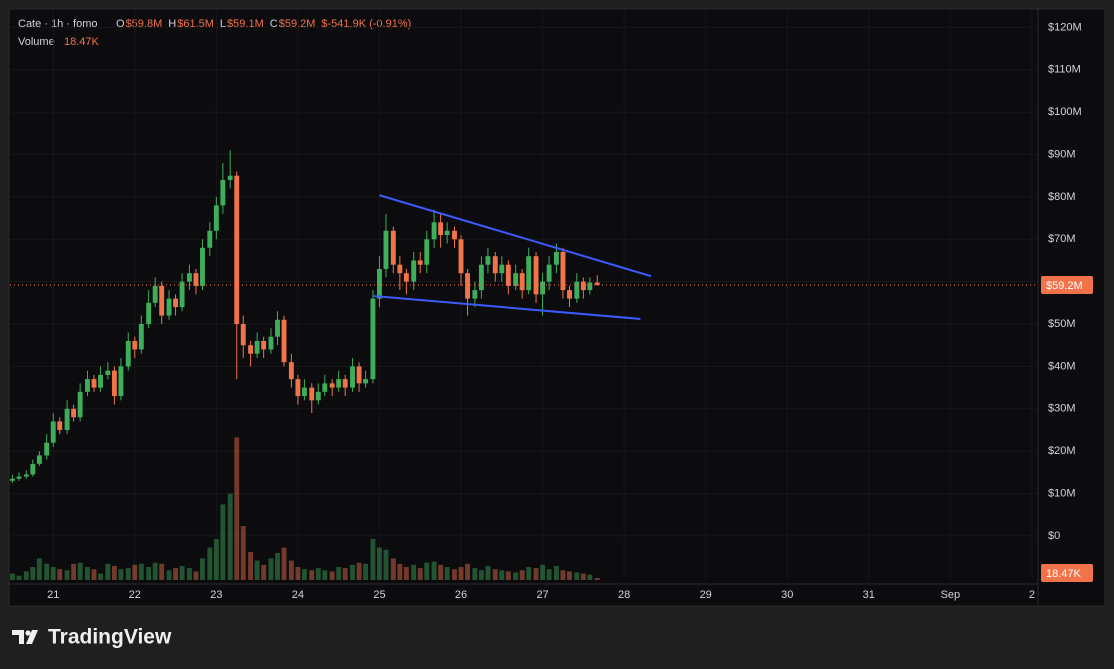 The image size is (1114, 669). I want to click on ohlc-key: O, so click(120, 24).